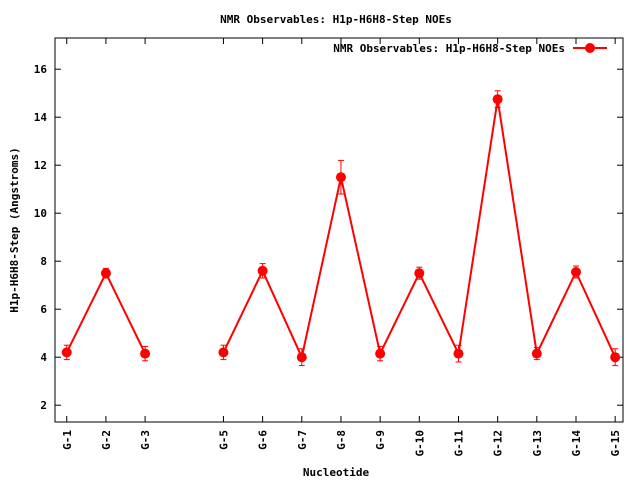 This screenshot has width=640, height=480. What do you see at coordinates (380, 440) in the screenshot?
I see `x-tick-label: G-9` at bounding box center [380, 440].